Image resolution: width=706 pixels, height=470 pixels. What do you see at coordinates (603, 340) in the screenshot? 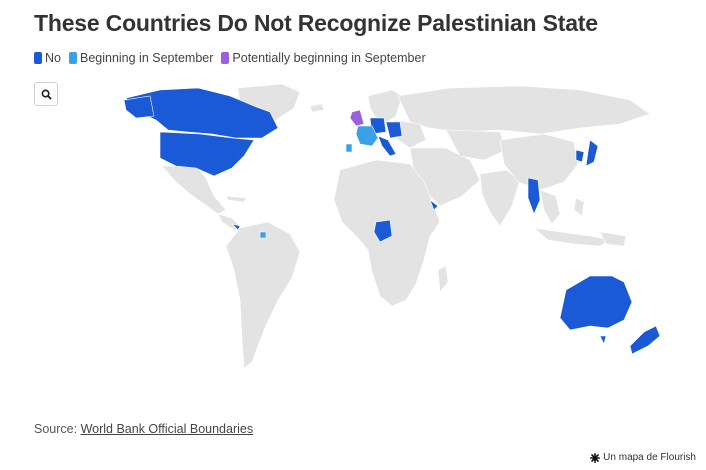
I see `country-tasmania` at bounding box center [603, 340].